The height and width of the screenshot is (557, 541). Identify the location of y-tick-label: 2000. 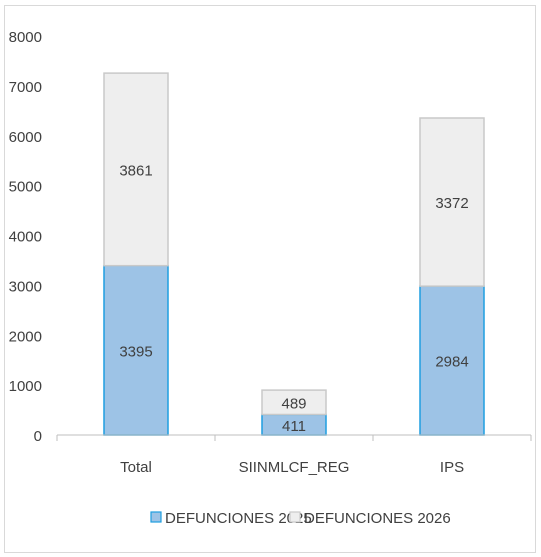
(25, 336).